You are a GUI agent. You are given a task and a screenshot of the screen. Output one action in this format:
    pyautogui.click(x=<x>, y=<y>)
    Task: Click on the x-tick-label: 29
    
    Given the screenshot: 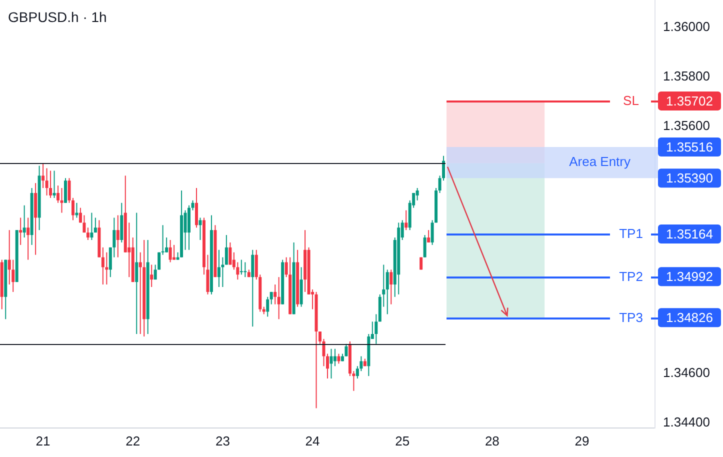 What is the action you would take?
    pyautogui.click(x=582, y=440)
    